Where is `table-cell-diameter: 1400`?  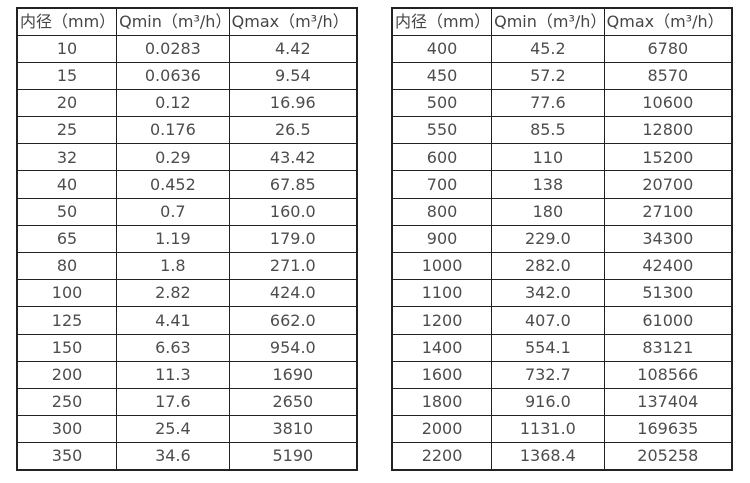 table-cell-diameter: 1400 is located at coordinates (442, 347).